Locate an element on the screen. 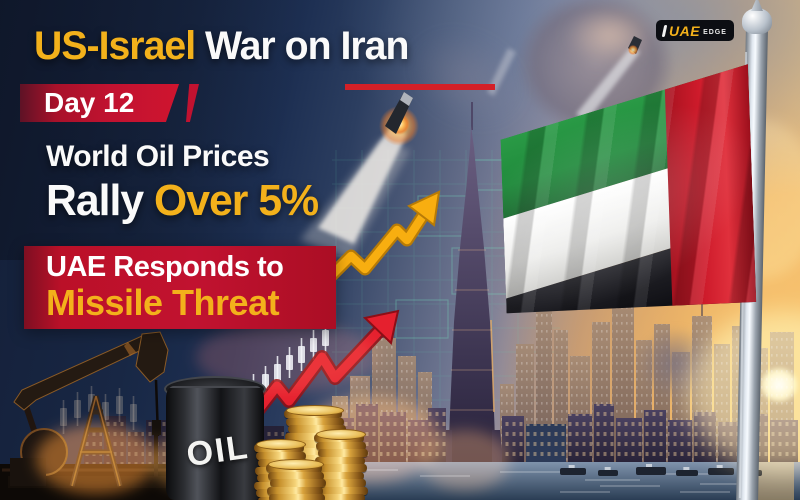 The image size is (800, 500). burj-khalifa is located at coordinates (472, 285).